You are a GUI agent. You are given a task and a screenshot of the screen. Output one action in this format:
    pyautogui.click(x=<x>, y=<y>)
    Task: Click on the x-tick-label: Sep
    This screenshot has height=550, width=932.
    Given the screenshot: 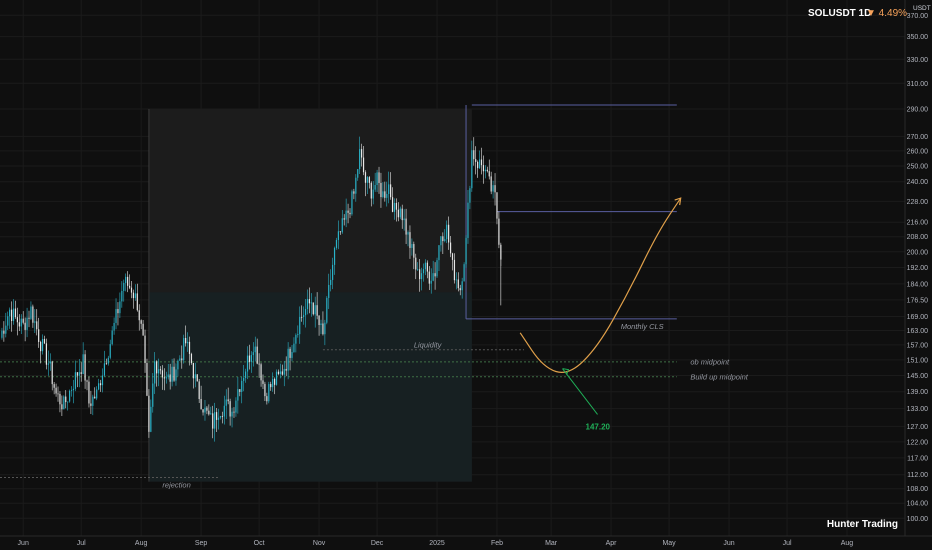 What is the action you would take?
    pyautogui.click(x=201, y=543)
    